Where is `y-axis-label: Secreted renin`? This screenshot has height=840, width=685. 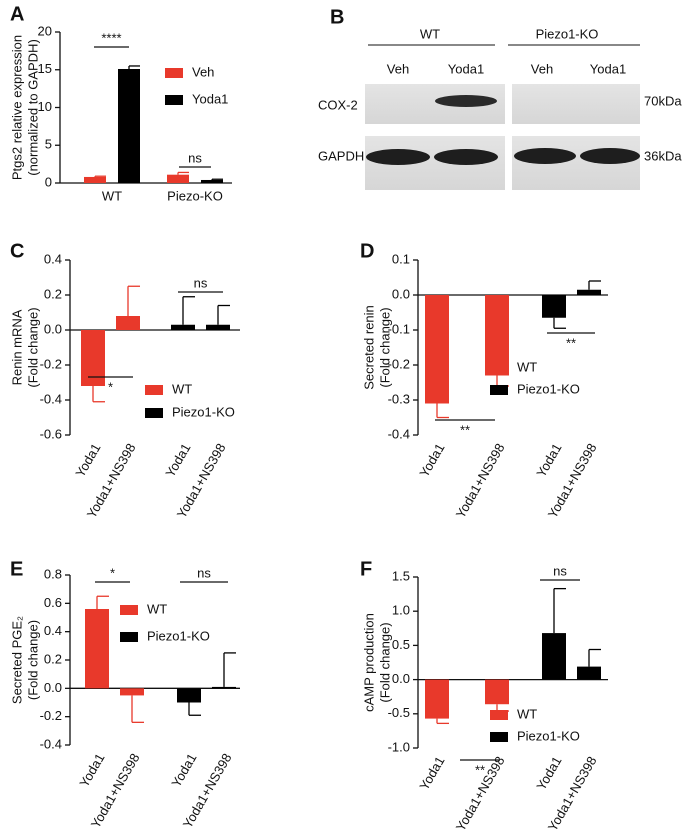 y-axis-label: Secreted renin is located at coordinates (368, 347).